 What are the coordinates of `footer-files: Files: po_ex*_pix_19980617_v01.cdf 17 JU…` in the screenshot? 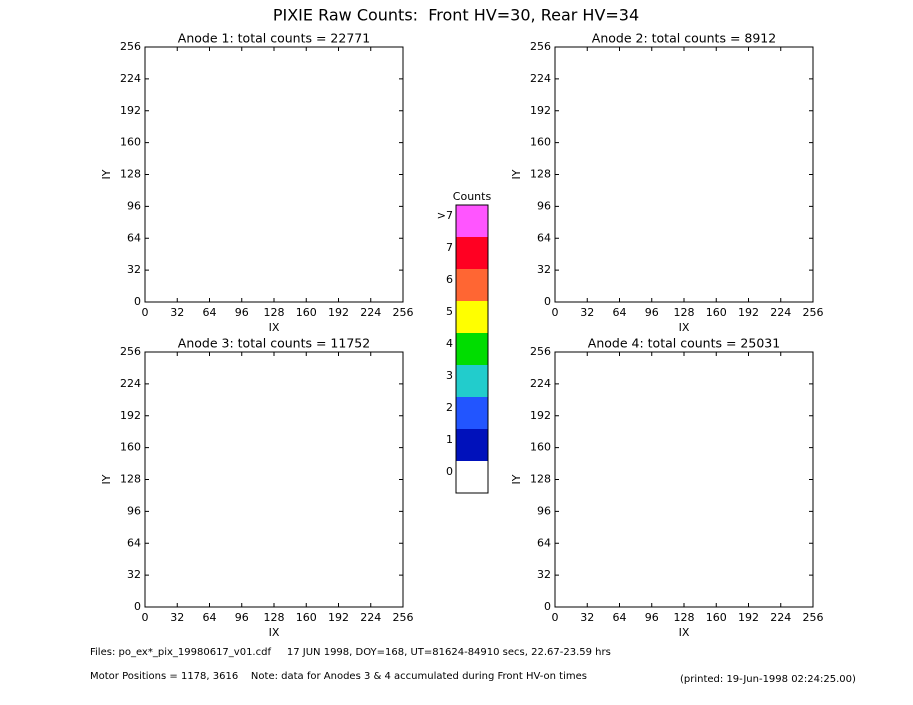 It's located at (350, 652).